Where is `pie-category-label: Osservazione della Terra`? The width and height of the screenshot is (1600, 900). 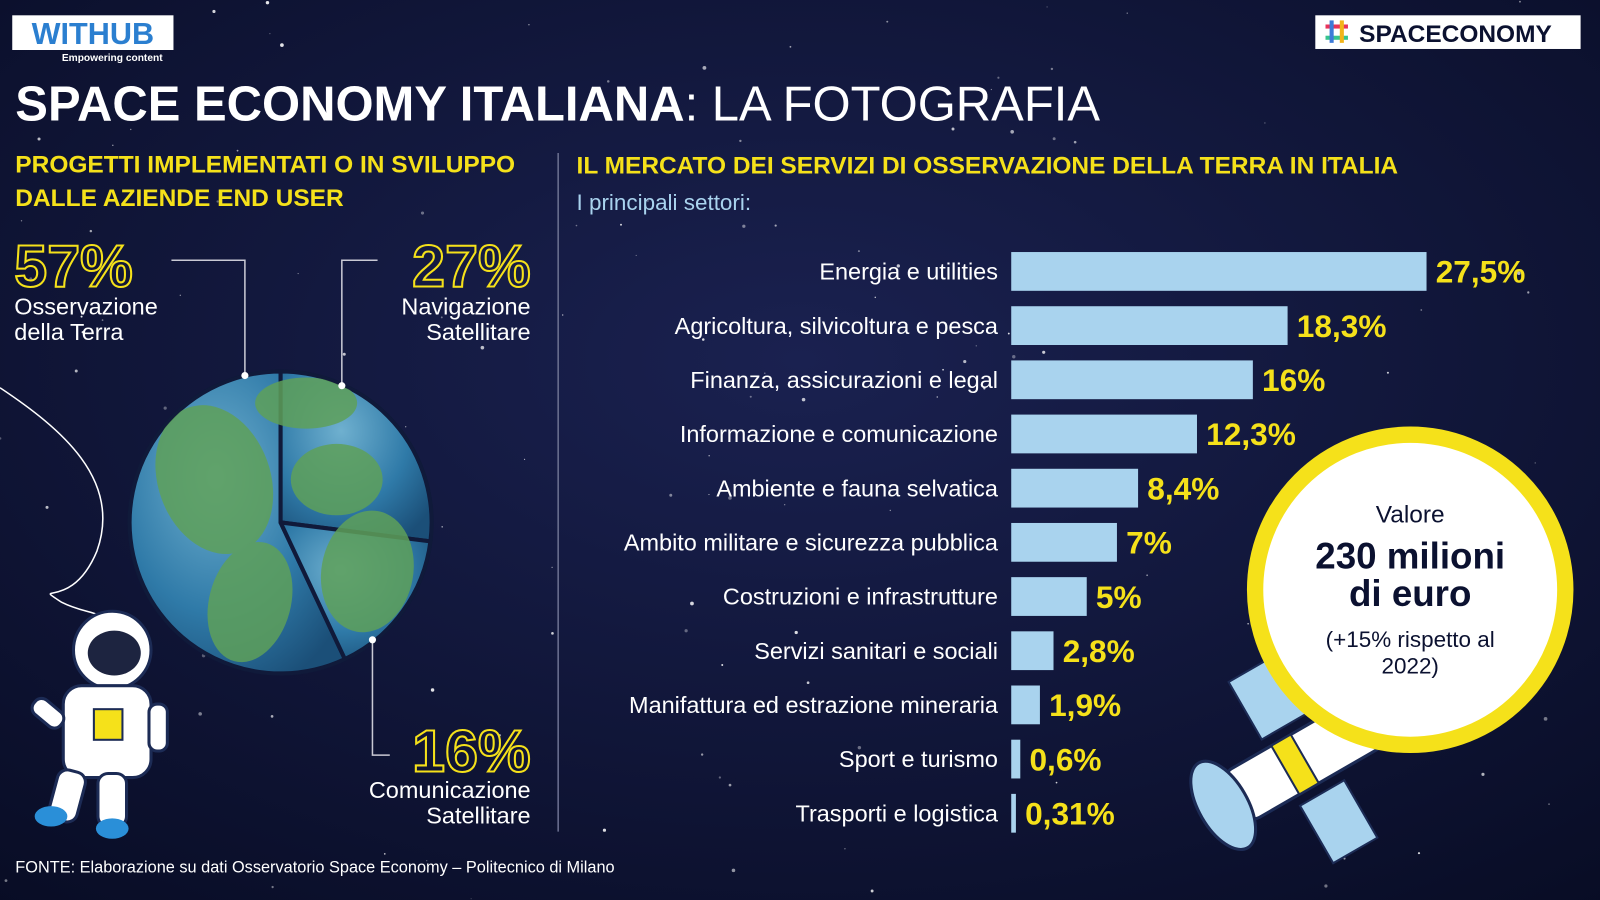
pie-category-label: Osservazione della Terra is located at coordinates (86, 319).